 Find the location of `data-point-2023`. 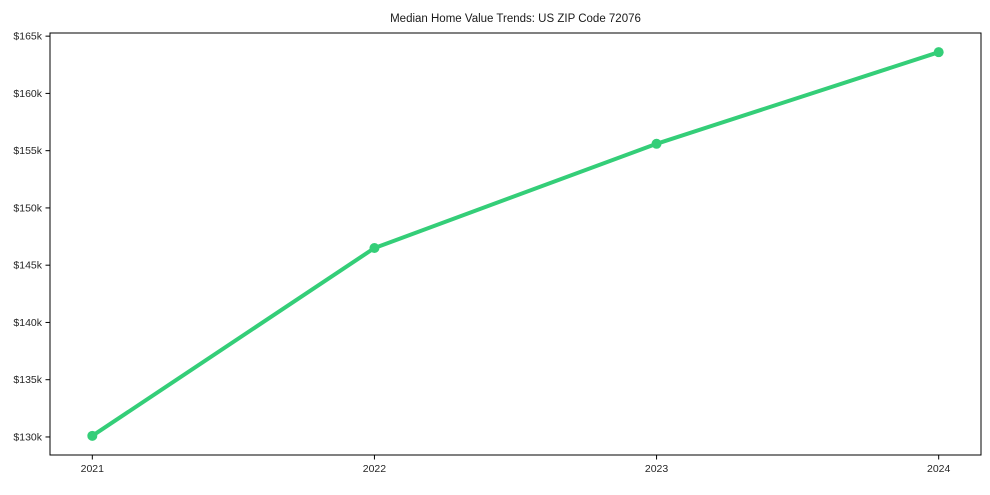

data-point-2023 is located at coordinates (656, 143).